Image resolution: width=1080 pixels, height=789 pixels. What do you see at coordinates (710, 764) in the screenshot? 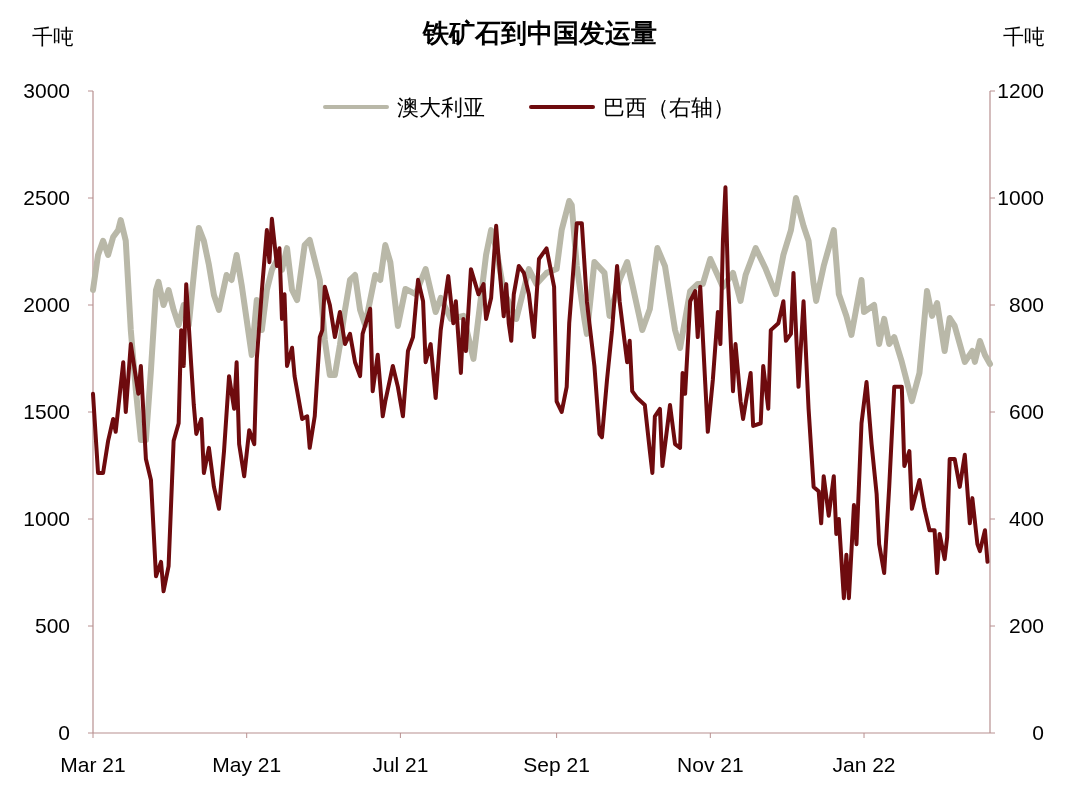
I see `x-tick-label: Nov 21` at bounding box center [710, 764].